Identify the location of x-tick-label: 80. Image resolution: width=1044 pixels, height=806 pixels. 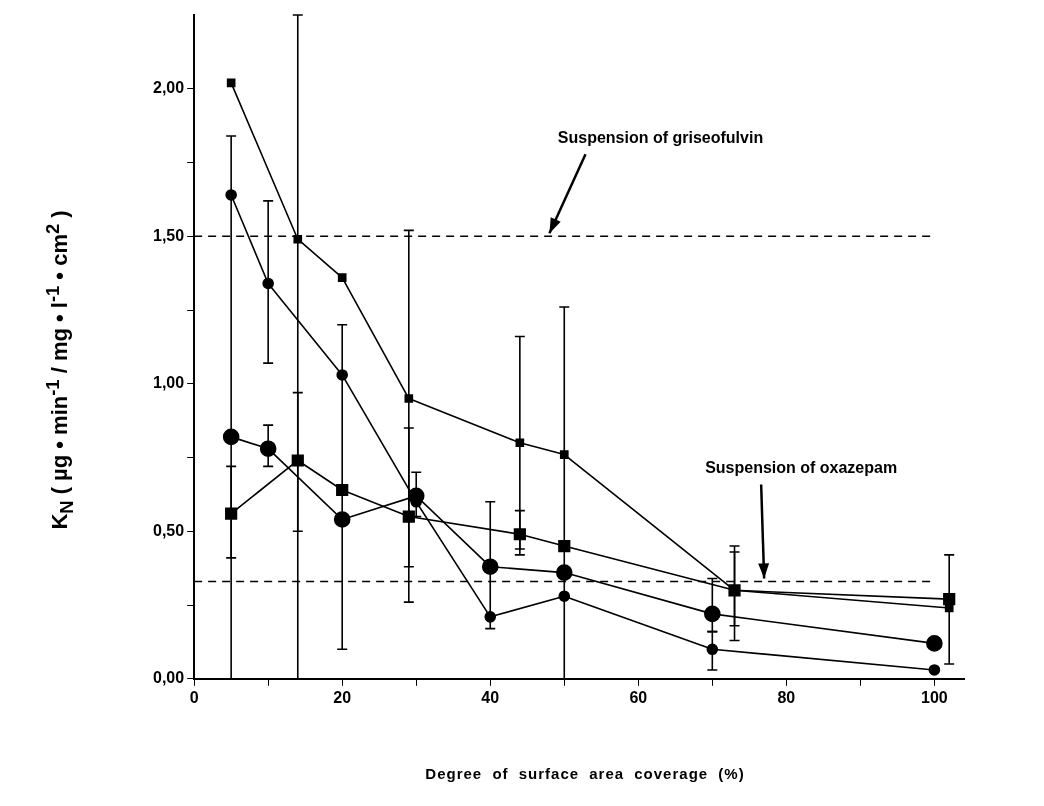
(786, 697).